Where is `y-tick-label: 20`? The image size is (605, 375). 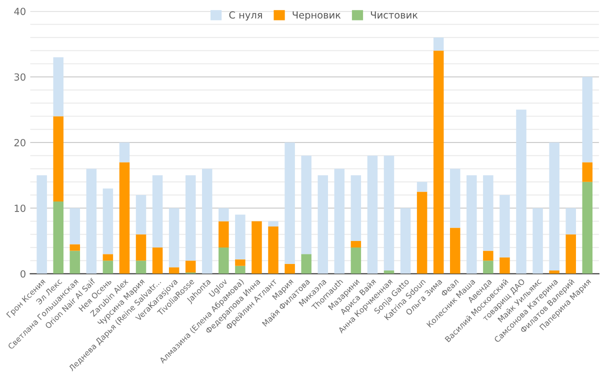 y-tick-label: 20 is located at coordinates (20, 142).